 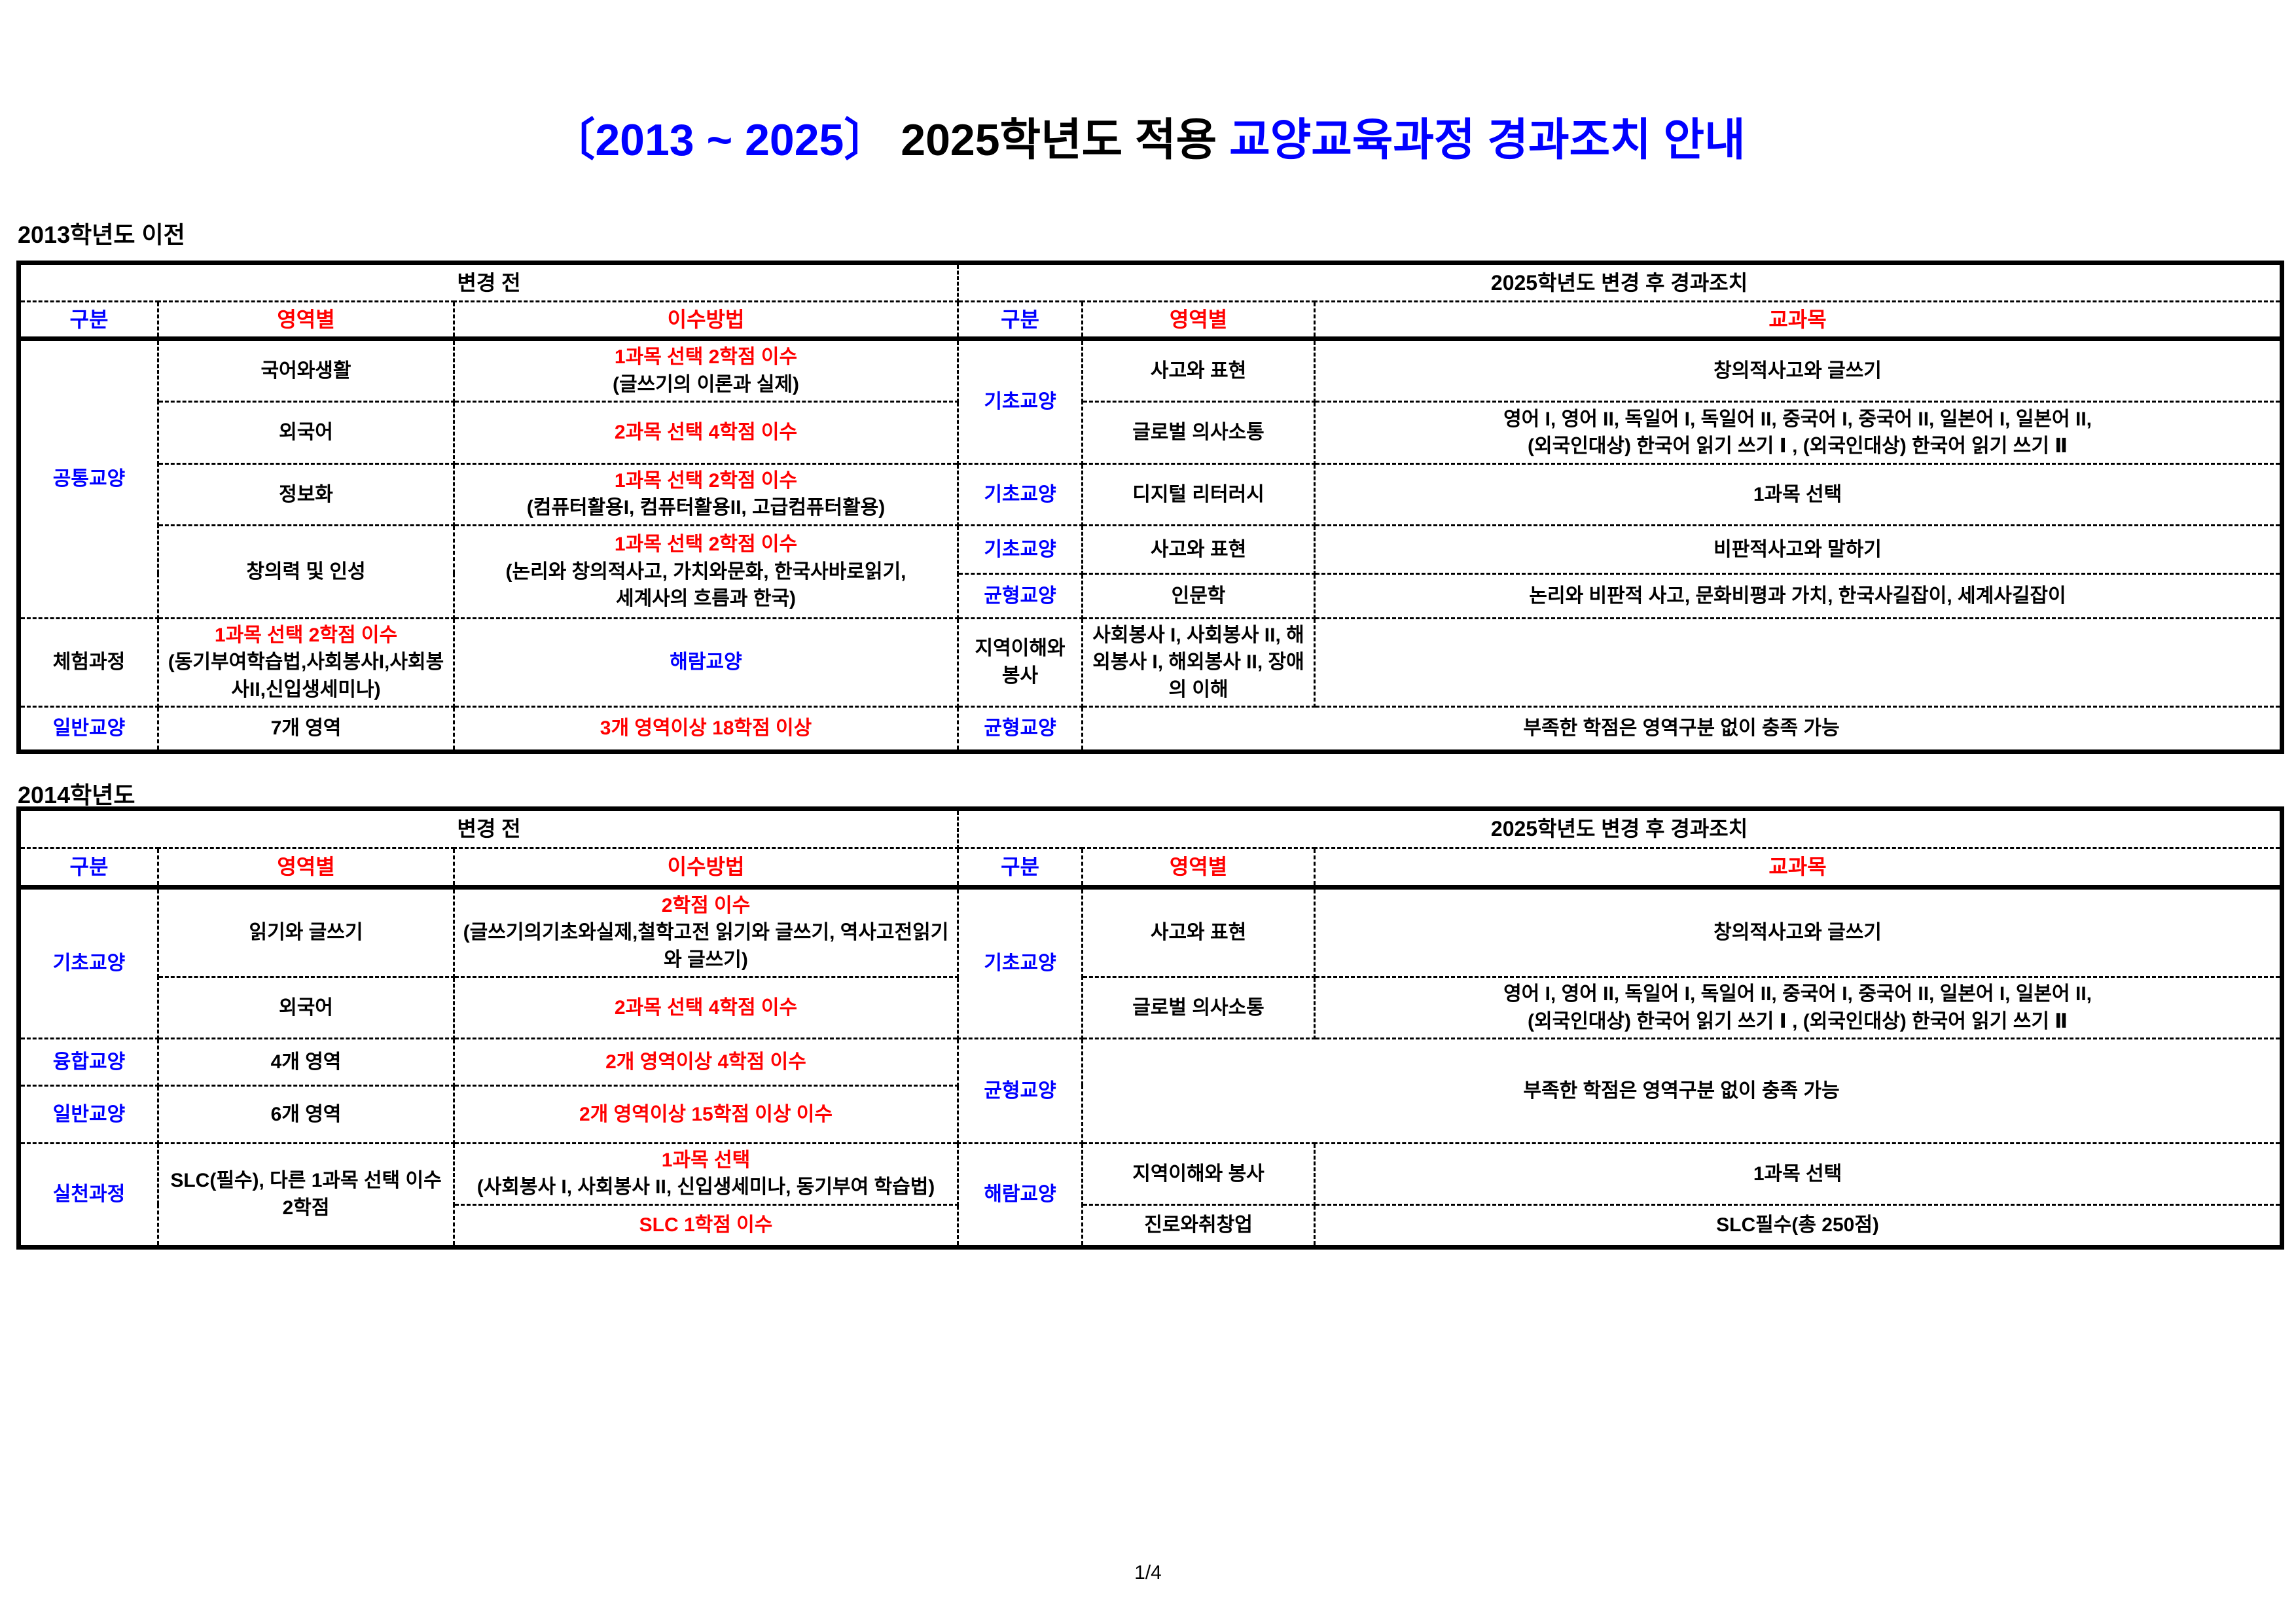 I want to click on method-cell: 1과목 선택 2학점 이수 (컴퓨터활용I, 컴퓨터활용II, 고급컴퓨터활용), so click(x=706, y=494).